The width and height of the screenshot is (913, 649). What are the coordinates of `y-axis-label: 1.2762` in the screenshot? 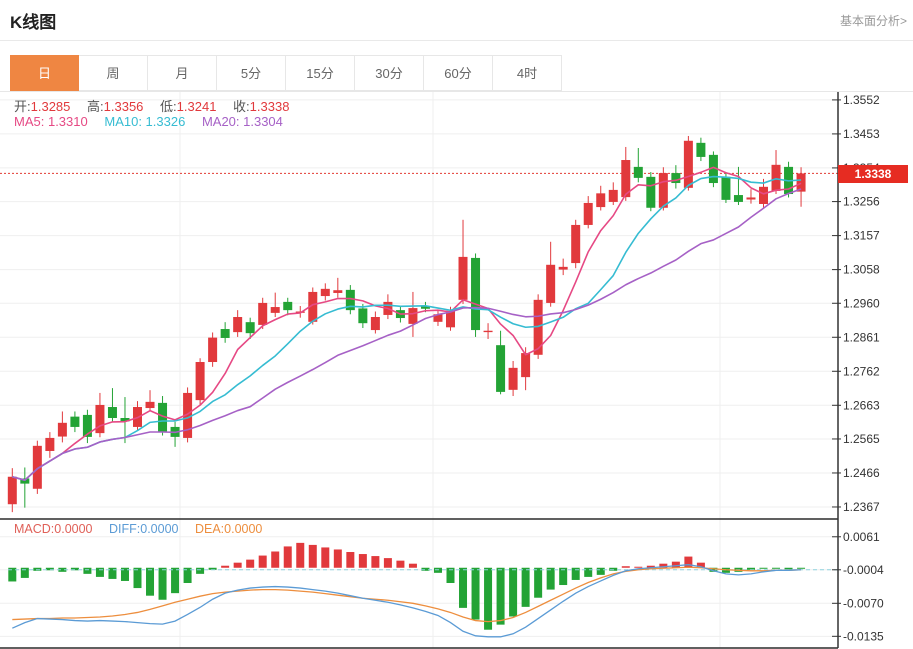 It's located at (861, 371).